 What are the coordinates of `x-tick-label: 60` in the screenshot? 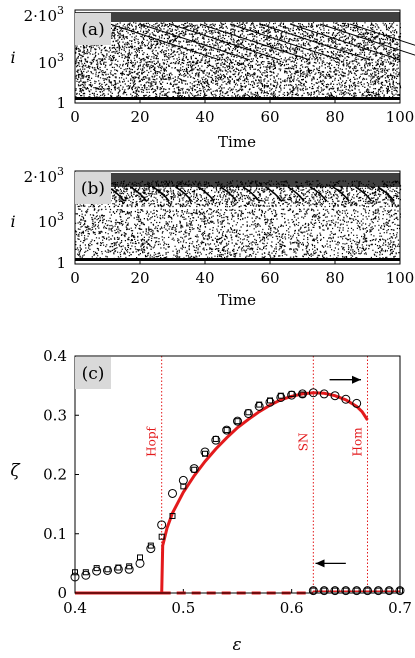 It's located at (269, 117).